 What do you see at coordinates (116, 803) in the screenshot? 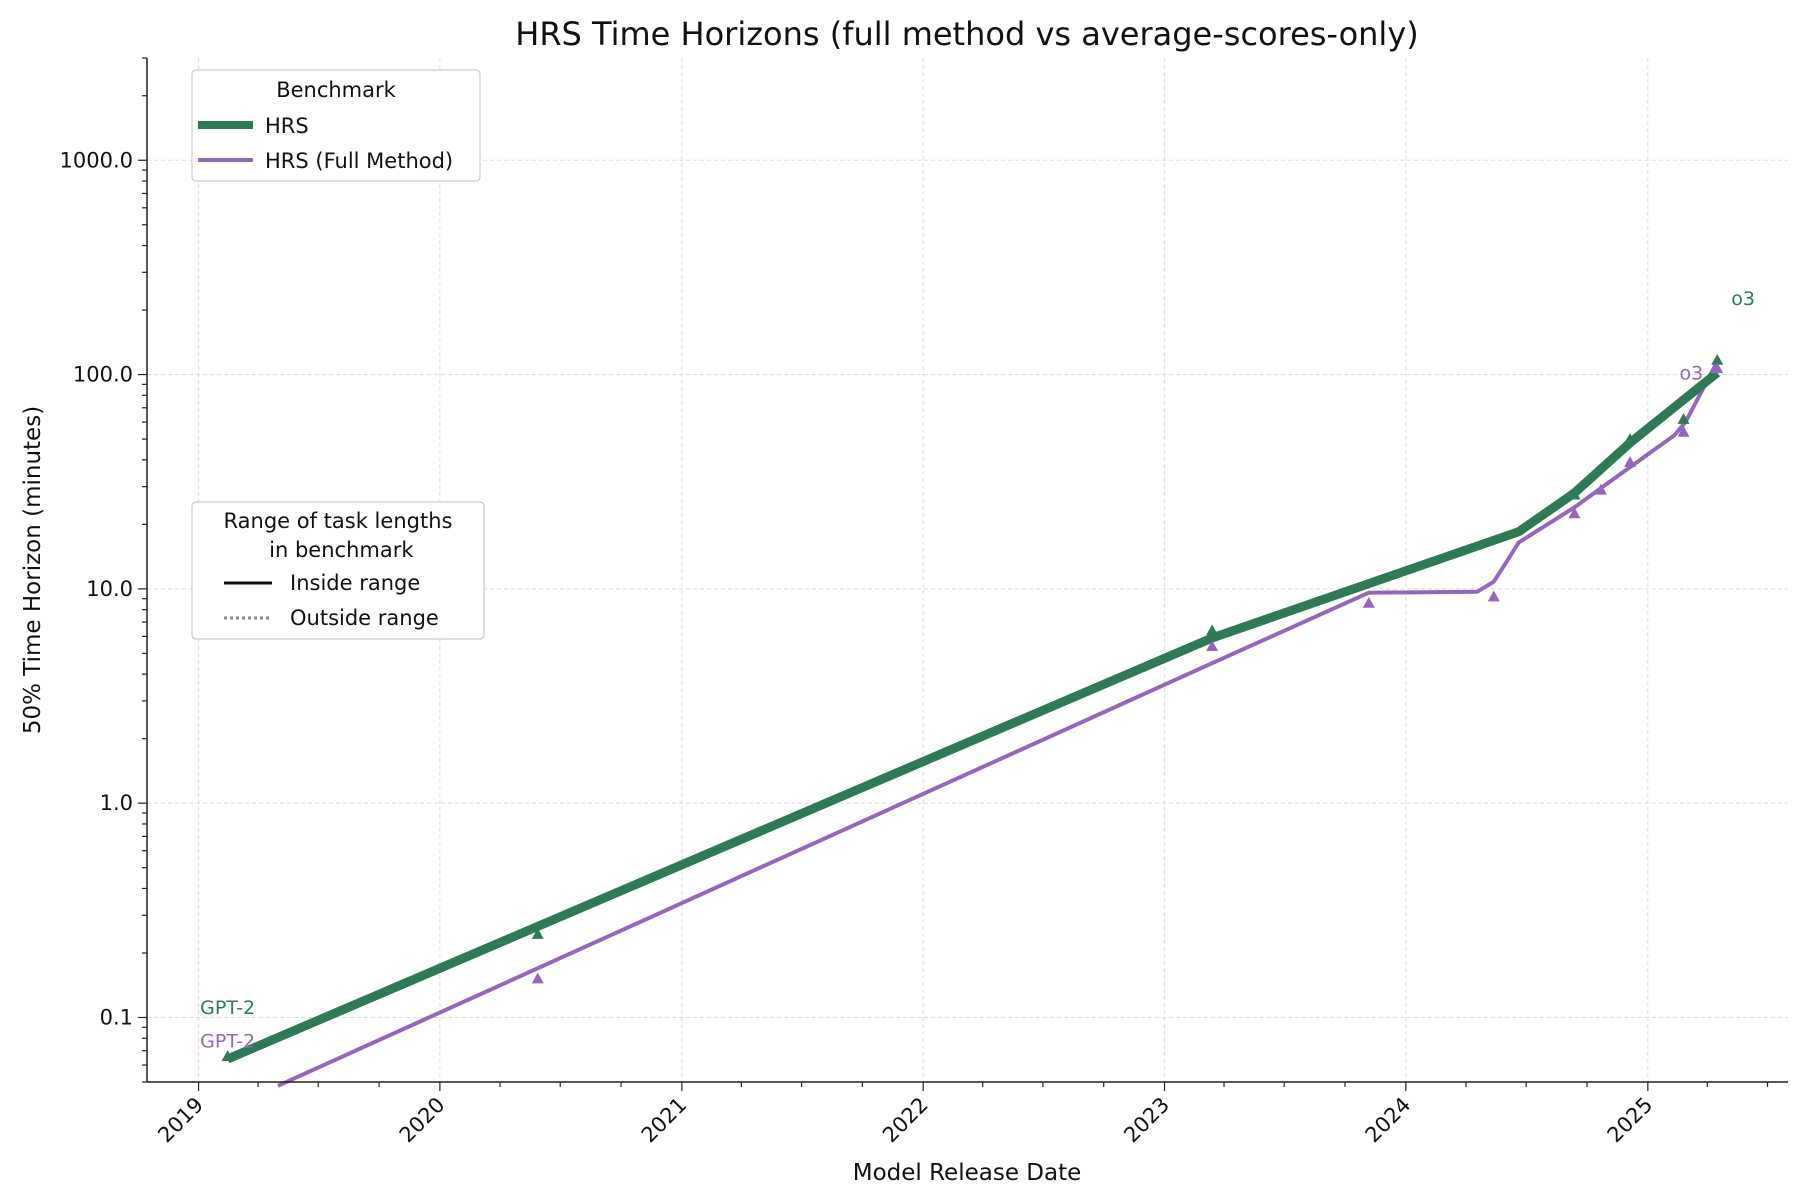
I see `y-tick-label: 1.0` at bounding box center [116, 803].